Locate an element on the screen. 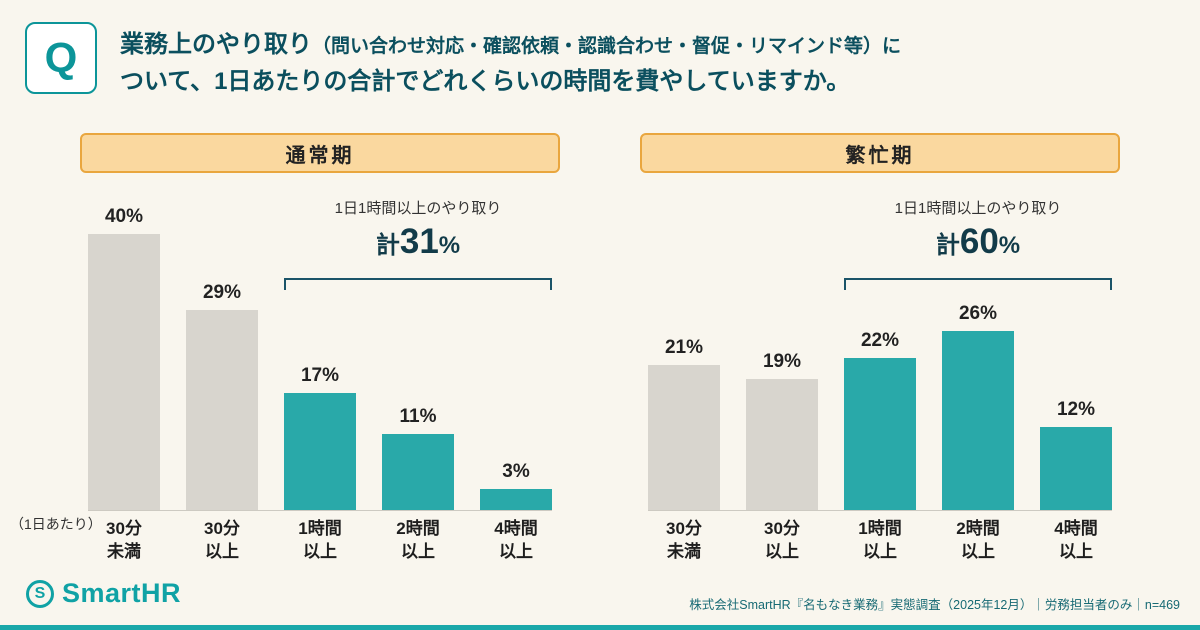  bar-column: 22% is located at coordinates (880, 420).